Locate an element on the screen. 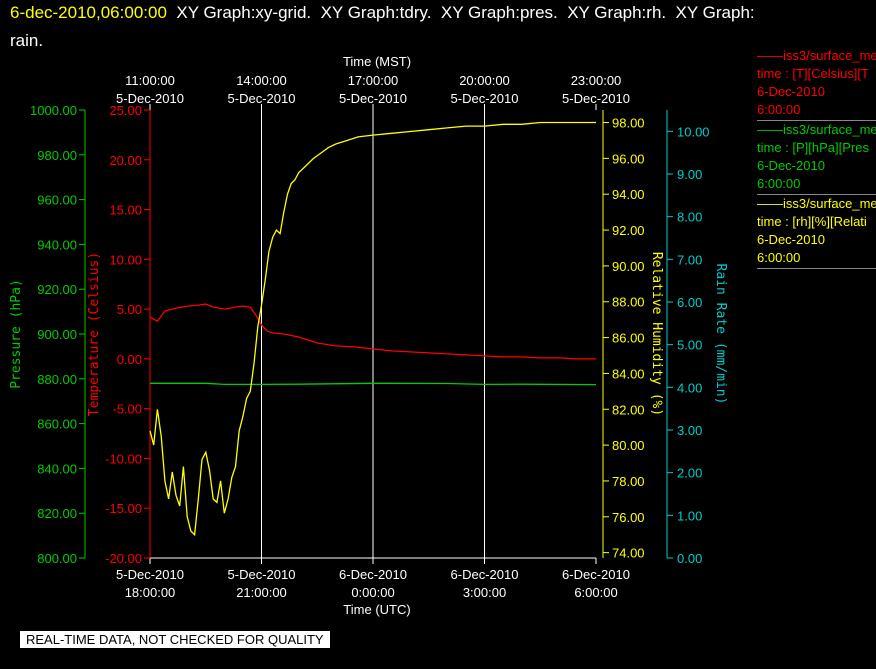  humidity-tick-label: 94.00 is located at coordinates (628, 194).